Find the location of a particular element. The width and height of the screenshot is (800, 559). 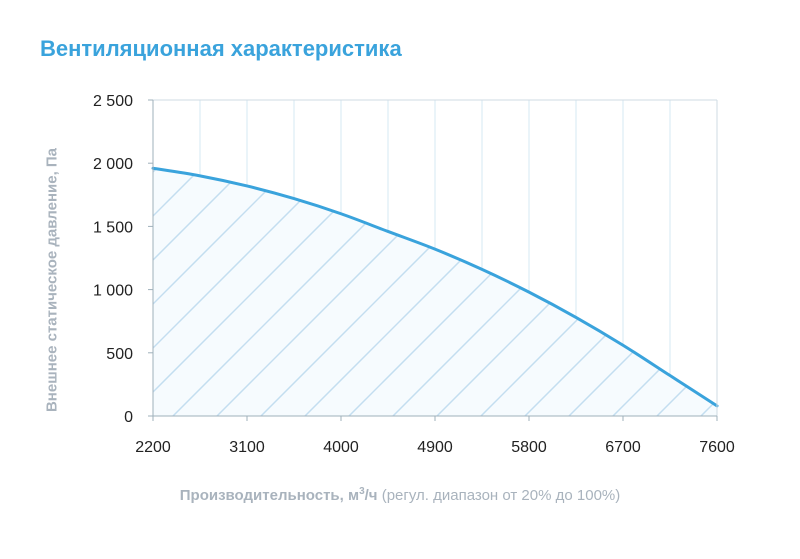

y-tick-label: 1 000 is located at coordinates (113, 291).